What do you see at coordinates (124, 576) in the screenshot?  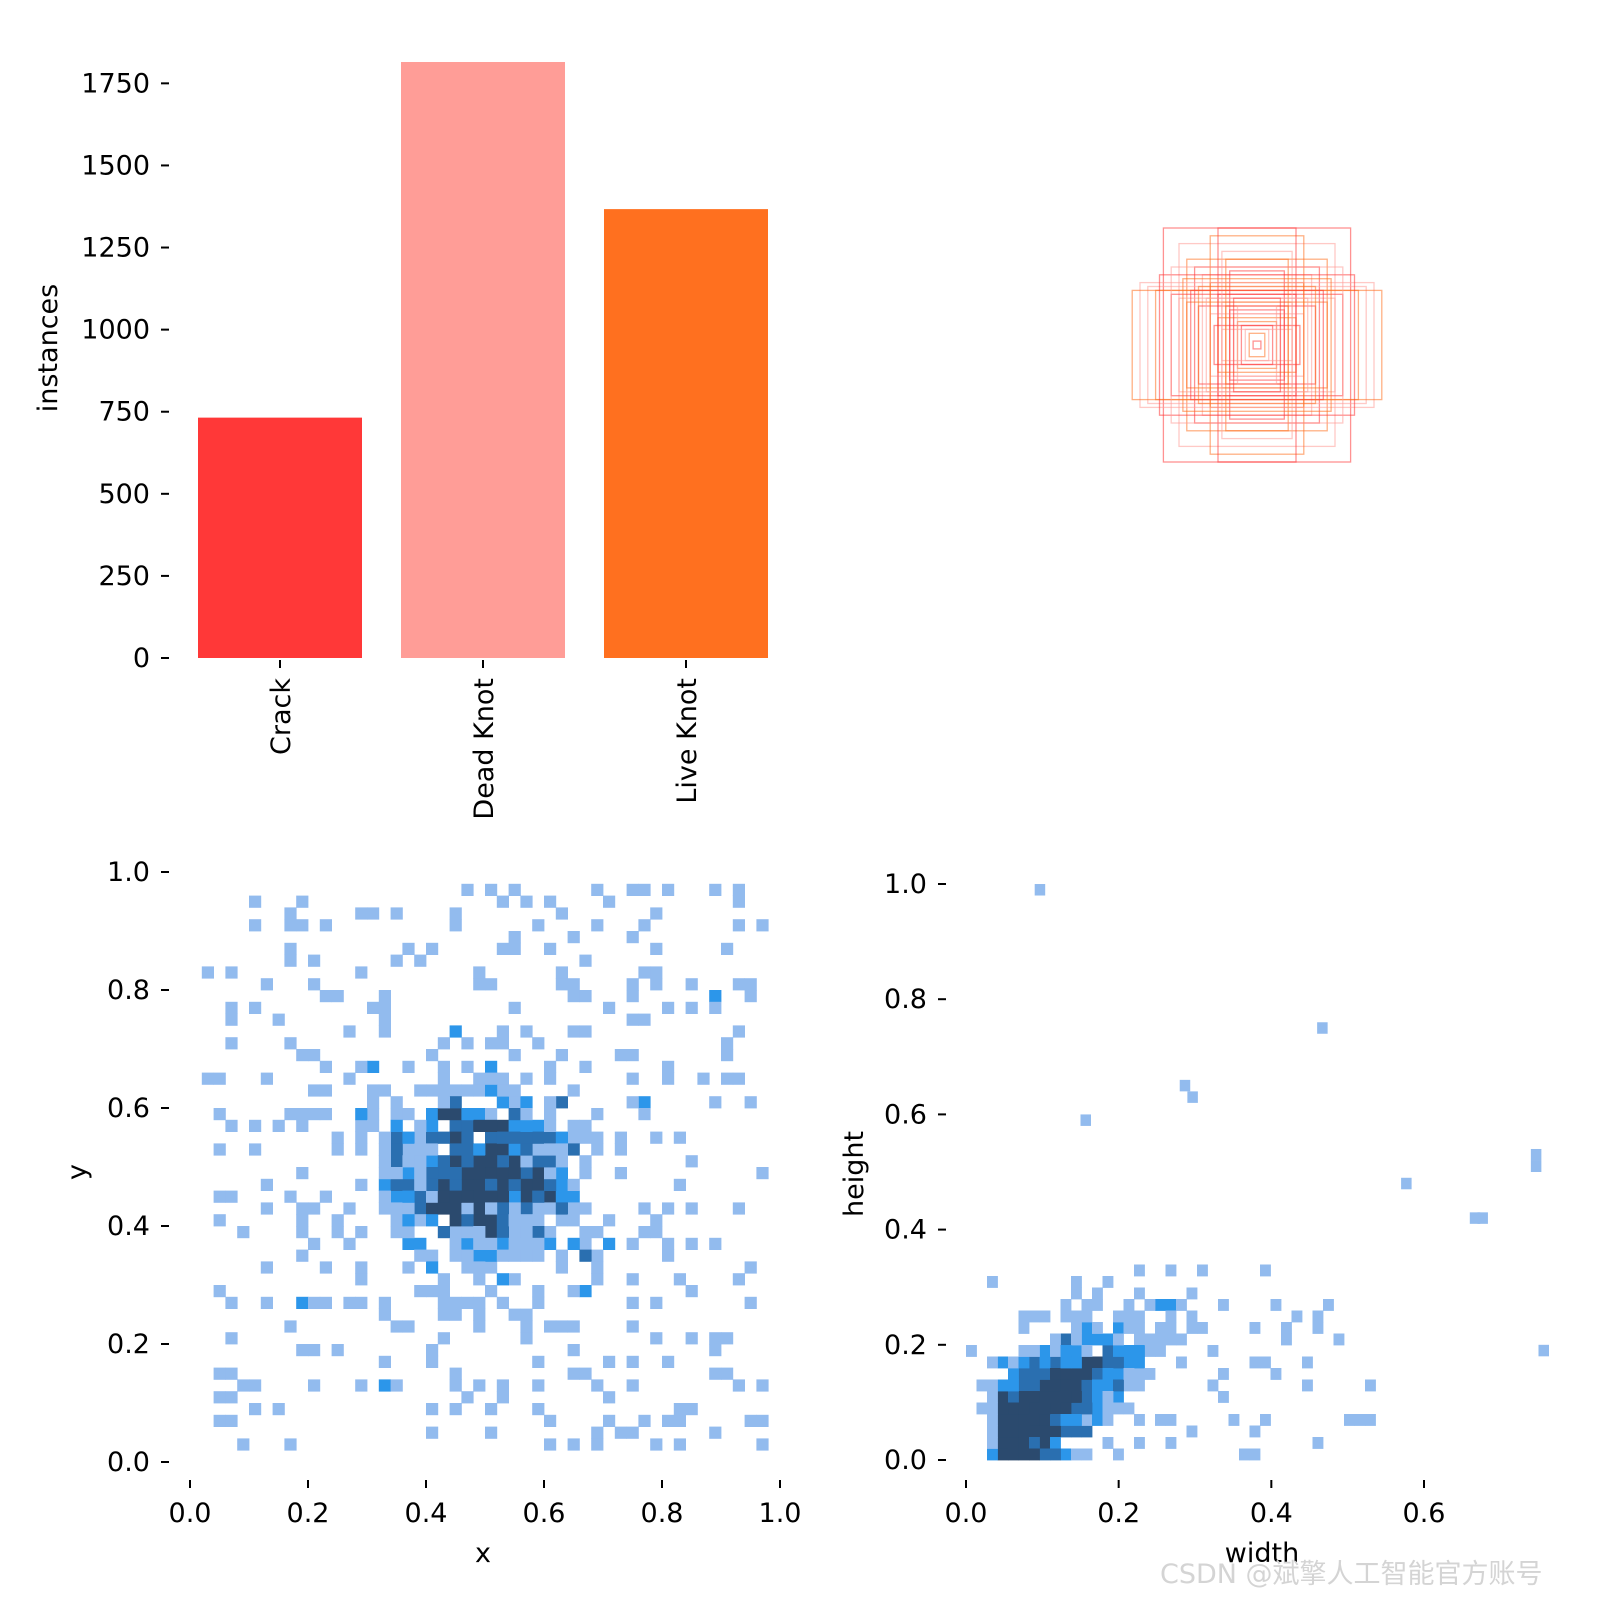 I see `bar-ytick-label: 250` at bounding box center [124, 576].